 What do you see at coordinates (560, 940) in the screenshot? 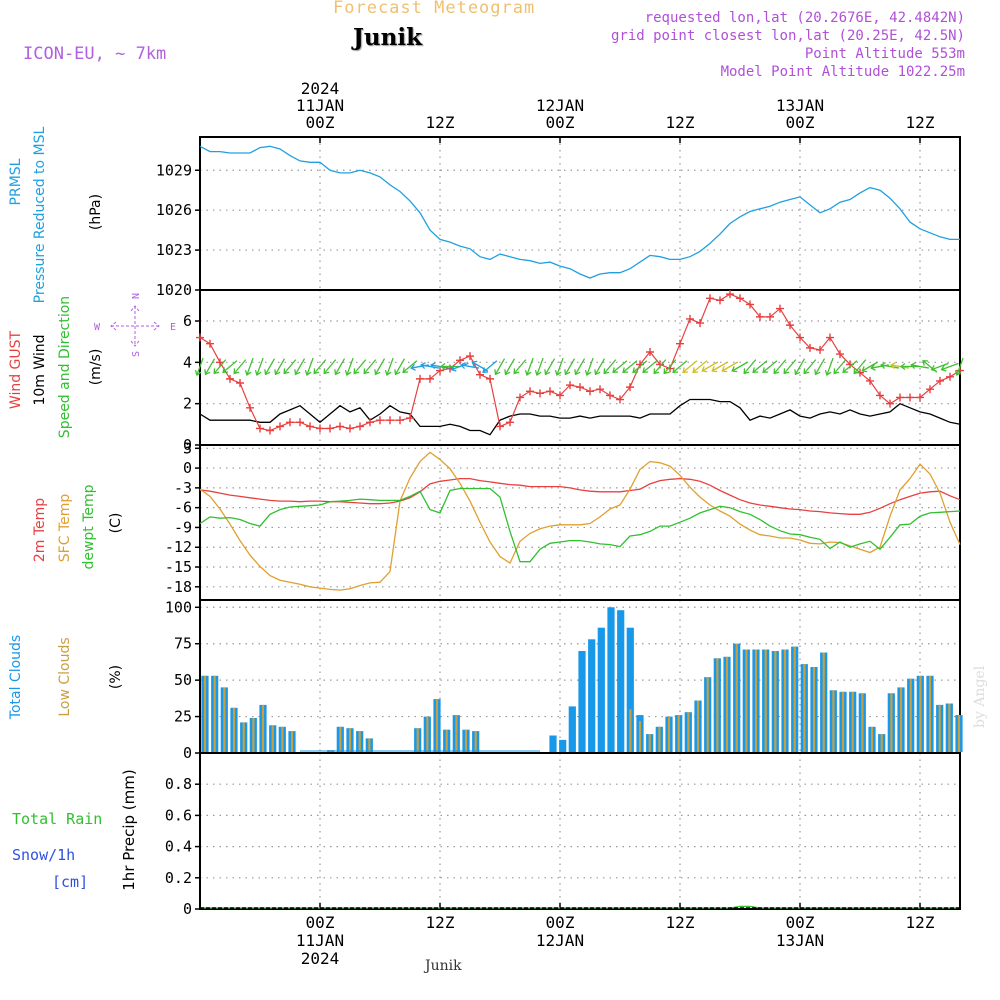
I see `time-label-bottom: 12JAN` at bounding box center [560, 940].